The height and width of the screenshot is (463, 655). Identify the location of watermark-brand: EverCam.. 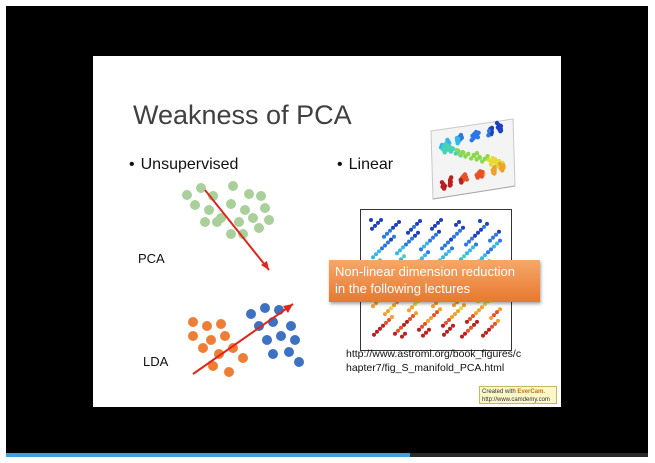
(531, 392).